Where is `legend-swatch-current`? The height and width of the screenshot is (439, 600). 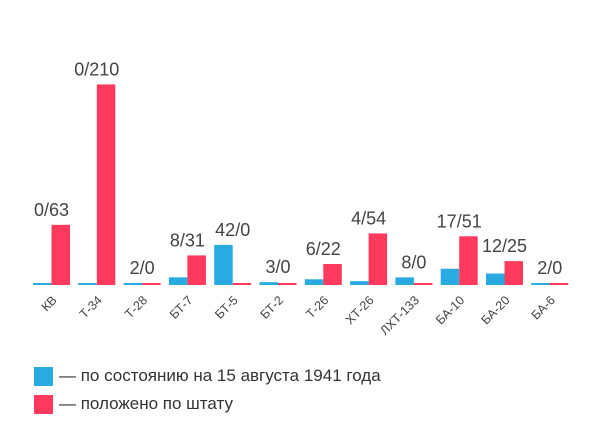 legend-swatch-current is located at coordinates (43, 376).